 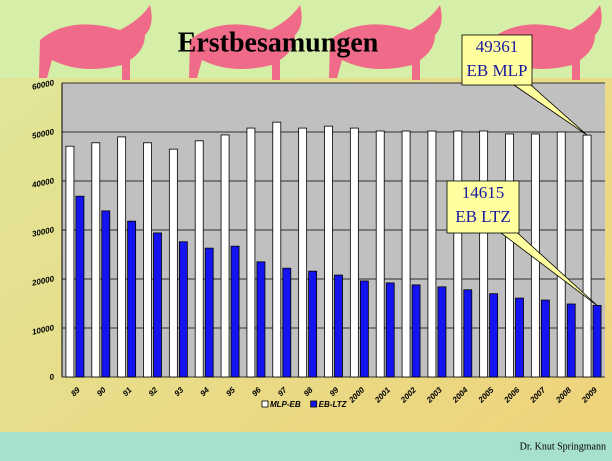 I want to click on chart-title: Erstbesamungen, so click(x=278, y=42).